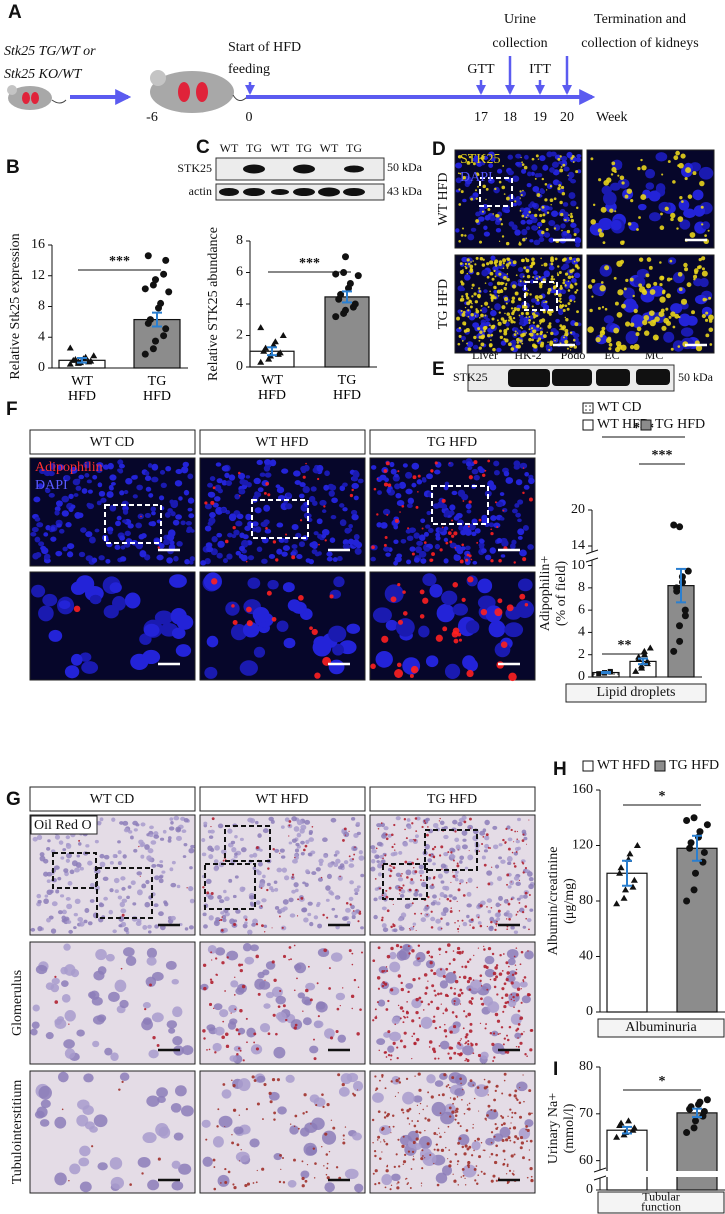 This screenshot has height=1214, width=725. What do you see at coordinates (588, 425) in the screenshot?
I see `legend-swatch` at bounding box center [588, 425].